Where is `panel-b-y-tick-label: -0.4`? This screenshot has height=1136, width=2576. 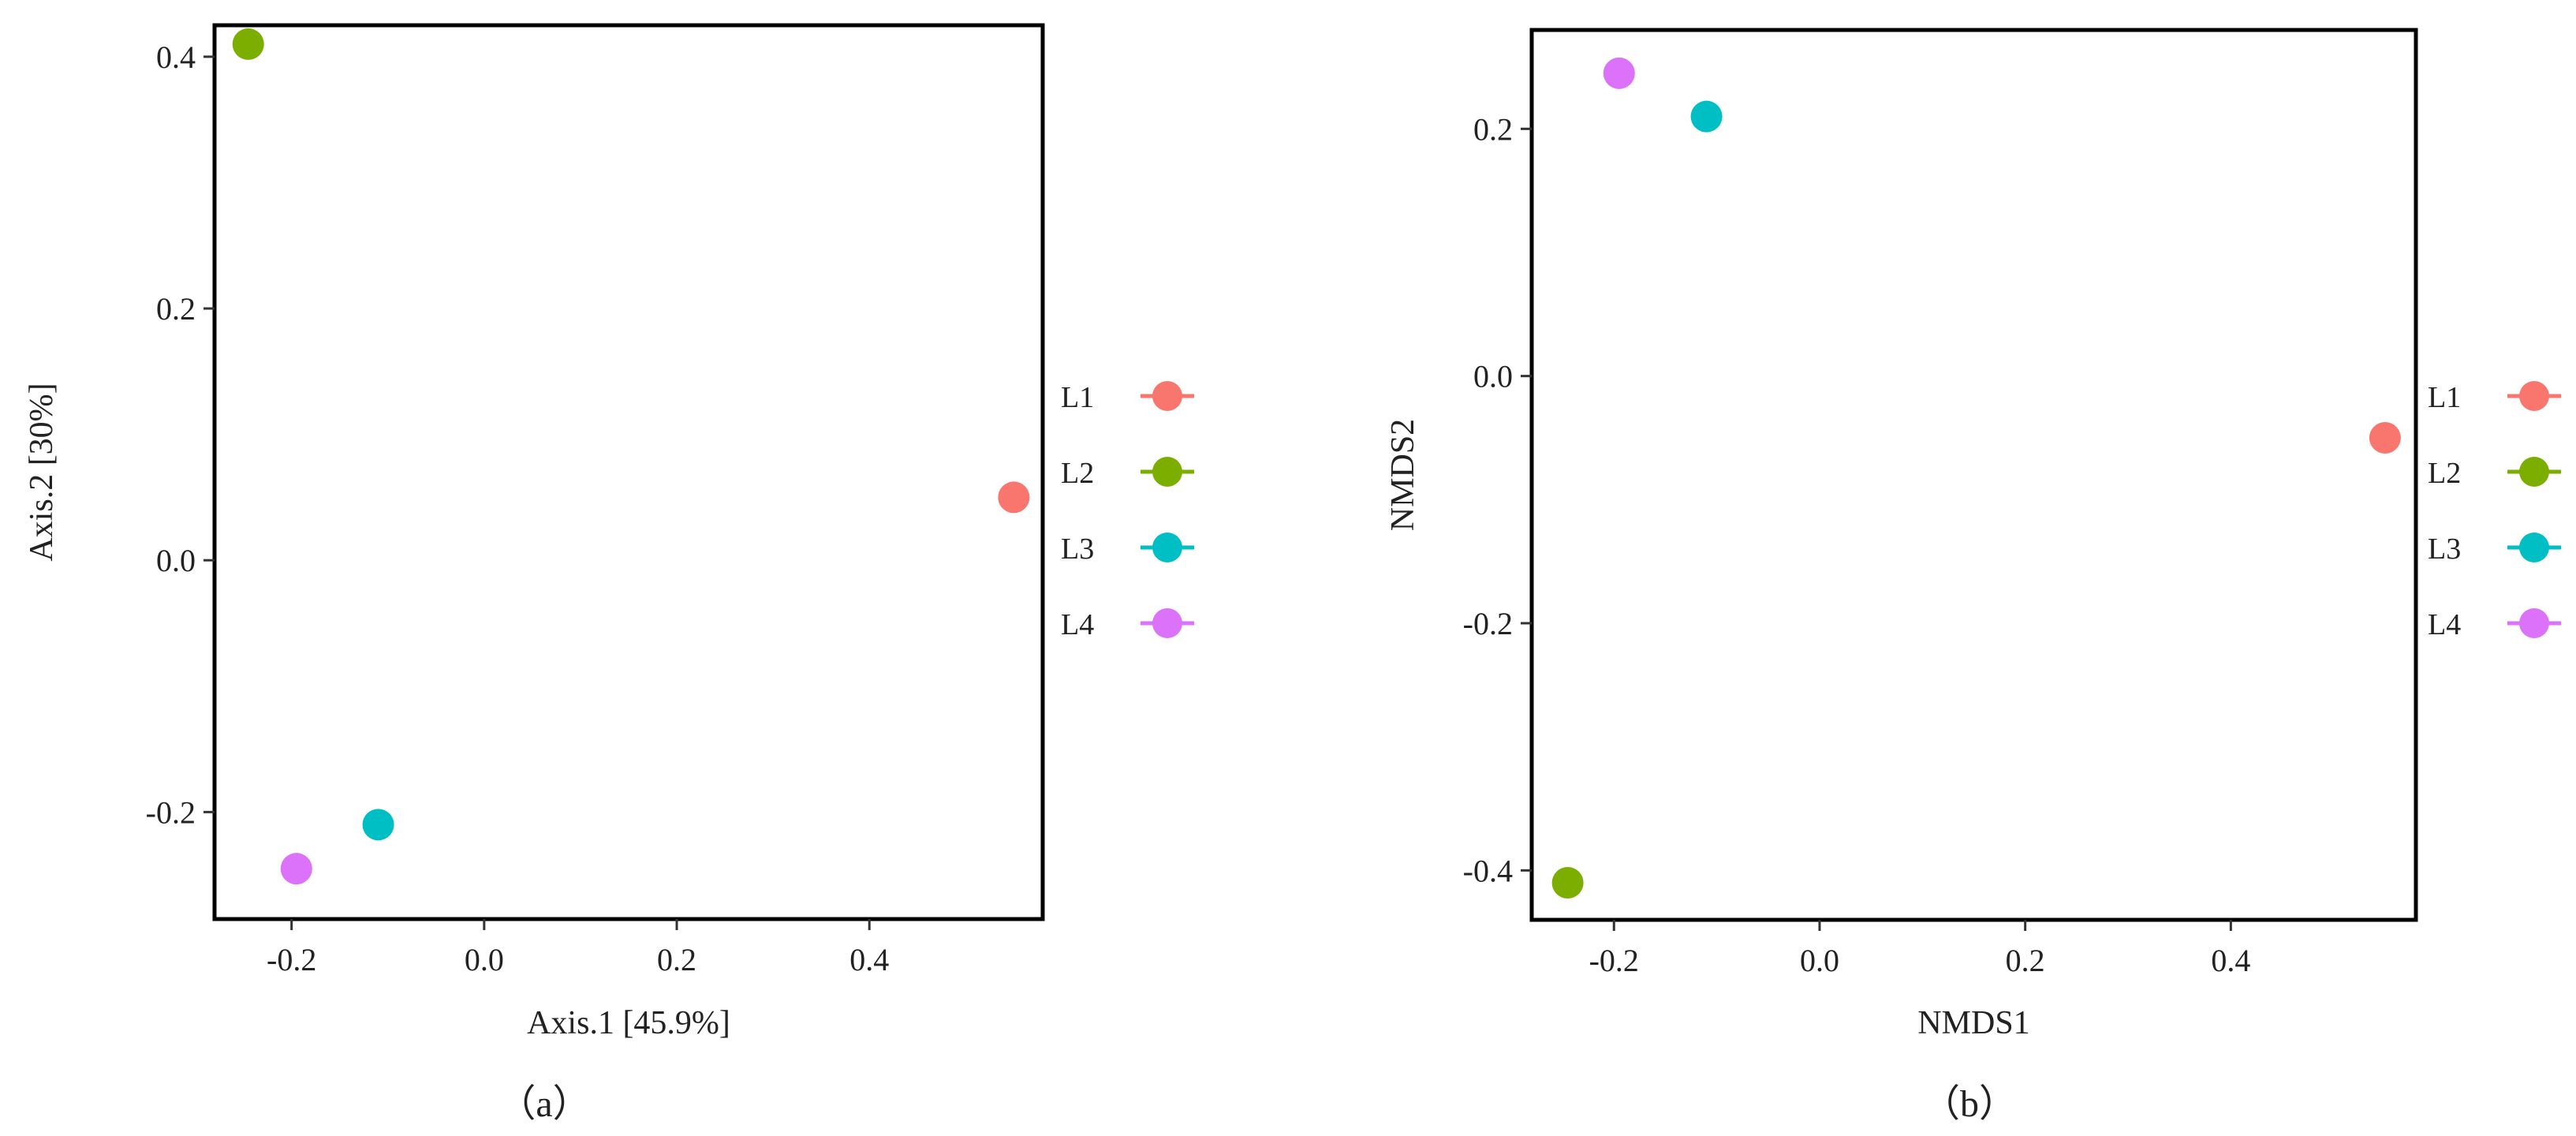 panel-b-y-tick-label: -0.4 is located at coordinates (1488, 870).